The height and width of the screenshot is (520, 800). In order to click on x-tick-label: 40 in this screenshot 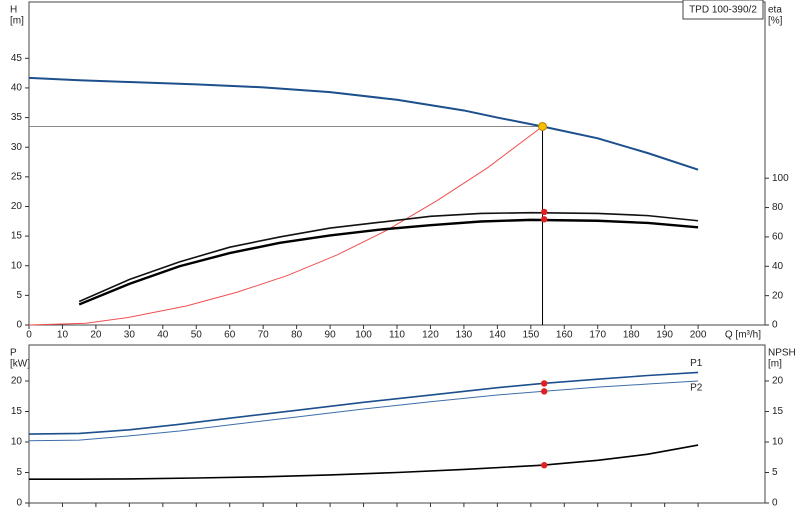, I will do `click(163, 335)`.